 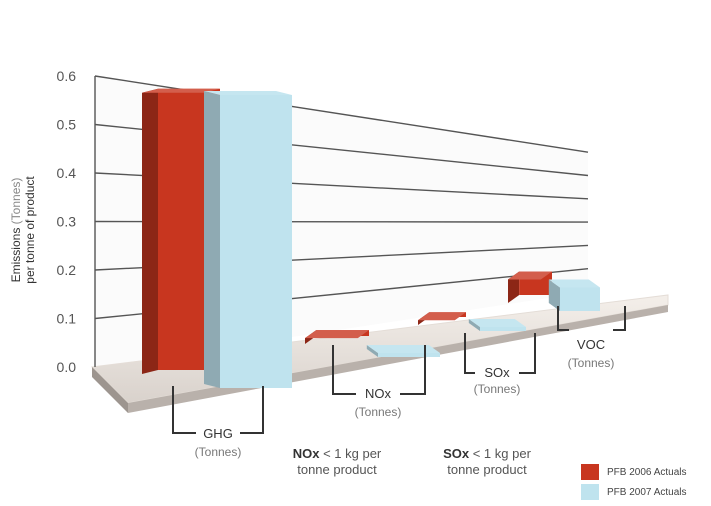 I want to click on sox-note: SOx < 1 kg per tonne product, so click(x=487, y=462).